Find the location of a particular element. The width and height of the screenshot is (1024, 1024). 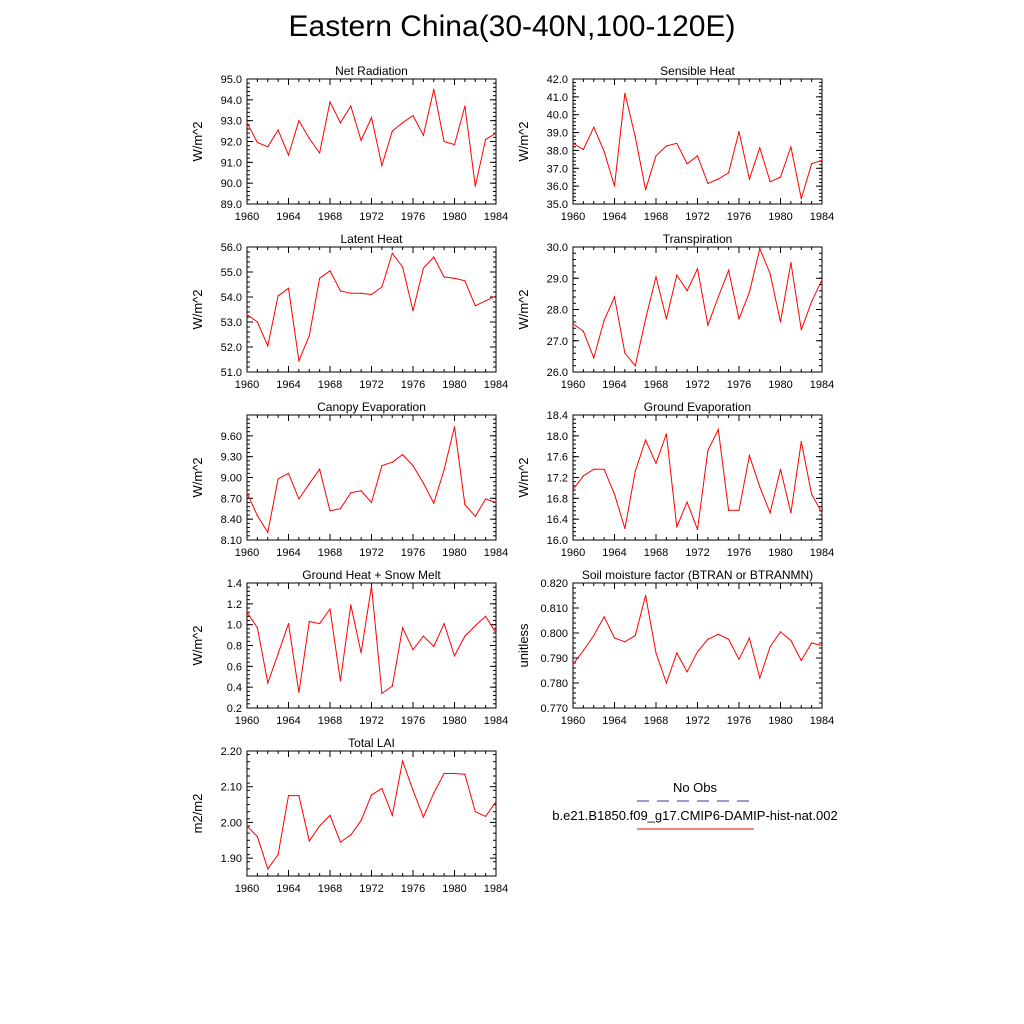

y-tick-label: 94.0 is located at coordinates (231, 101).